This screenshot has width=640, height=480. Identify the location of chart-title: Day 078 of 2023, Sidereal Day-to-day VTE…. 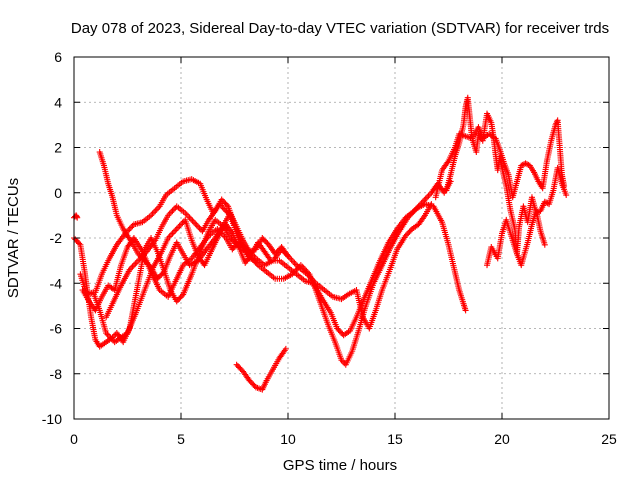
(340, 28).